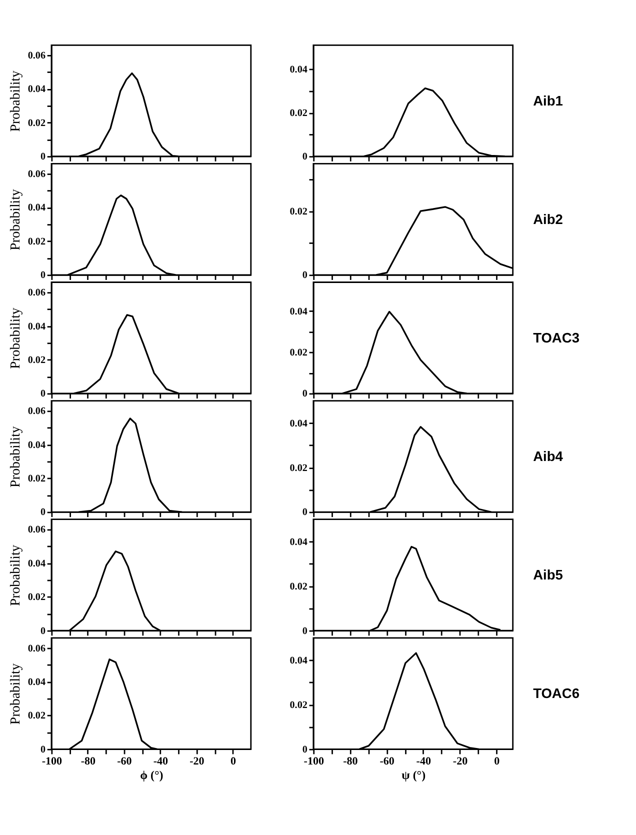 The height and width of the screenshot is (835, 636). I want to click on text: TOAC3, so click(556, 338).